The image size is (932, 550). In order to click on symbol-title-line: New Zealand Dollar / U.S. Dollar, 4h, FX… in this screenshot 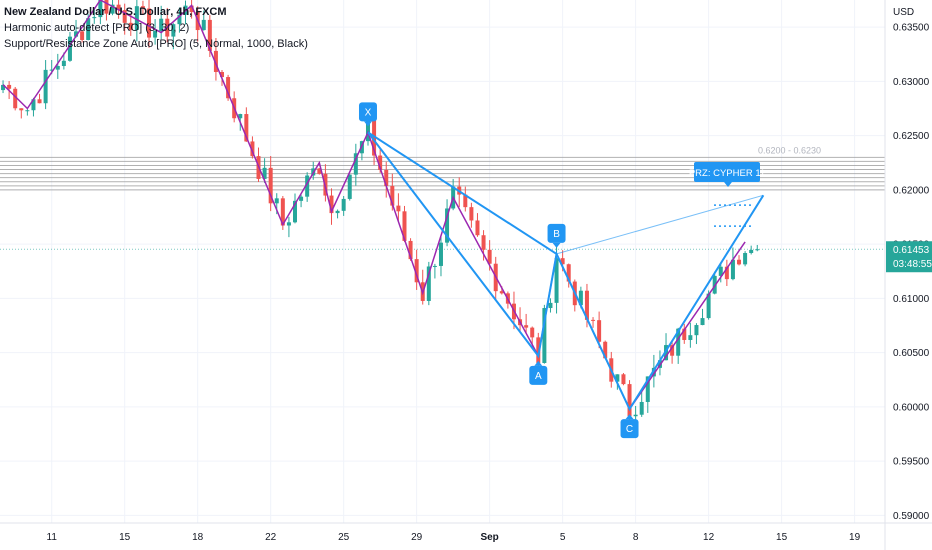, I will do `click(115, 12)`.